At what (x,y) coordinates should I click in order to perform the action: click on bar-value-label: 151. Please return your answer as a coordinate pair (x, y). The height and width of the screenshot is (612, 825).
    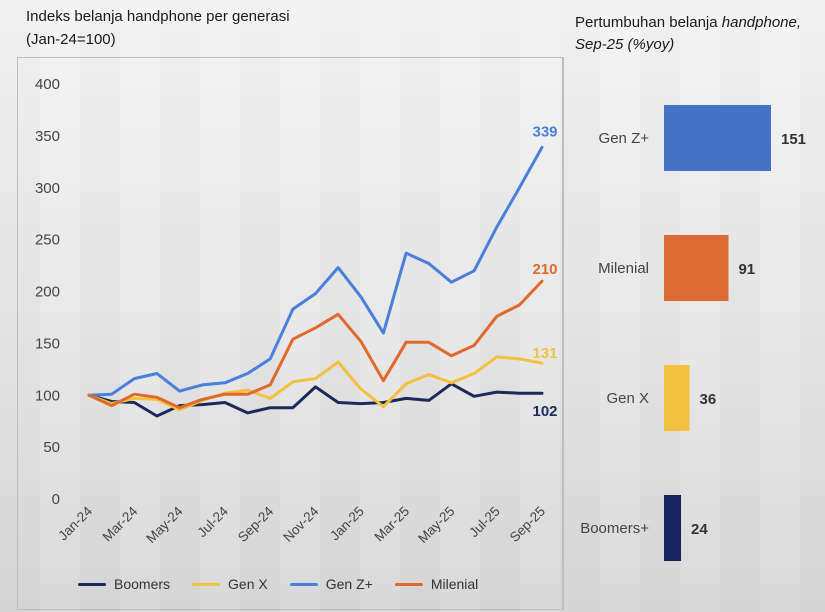
    Looking at the image, I should click on (793, 139).